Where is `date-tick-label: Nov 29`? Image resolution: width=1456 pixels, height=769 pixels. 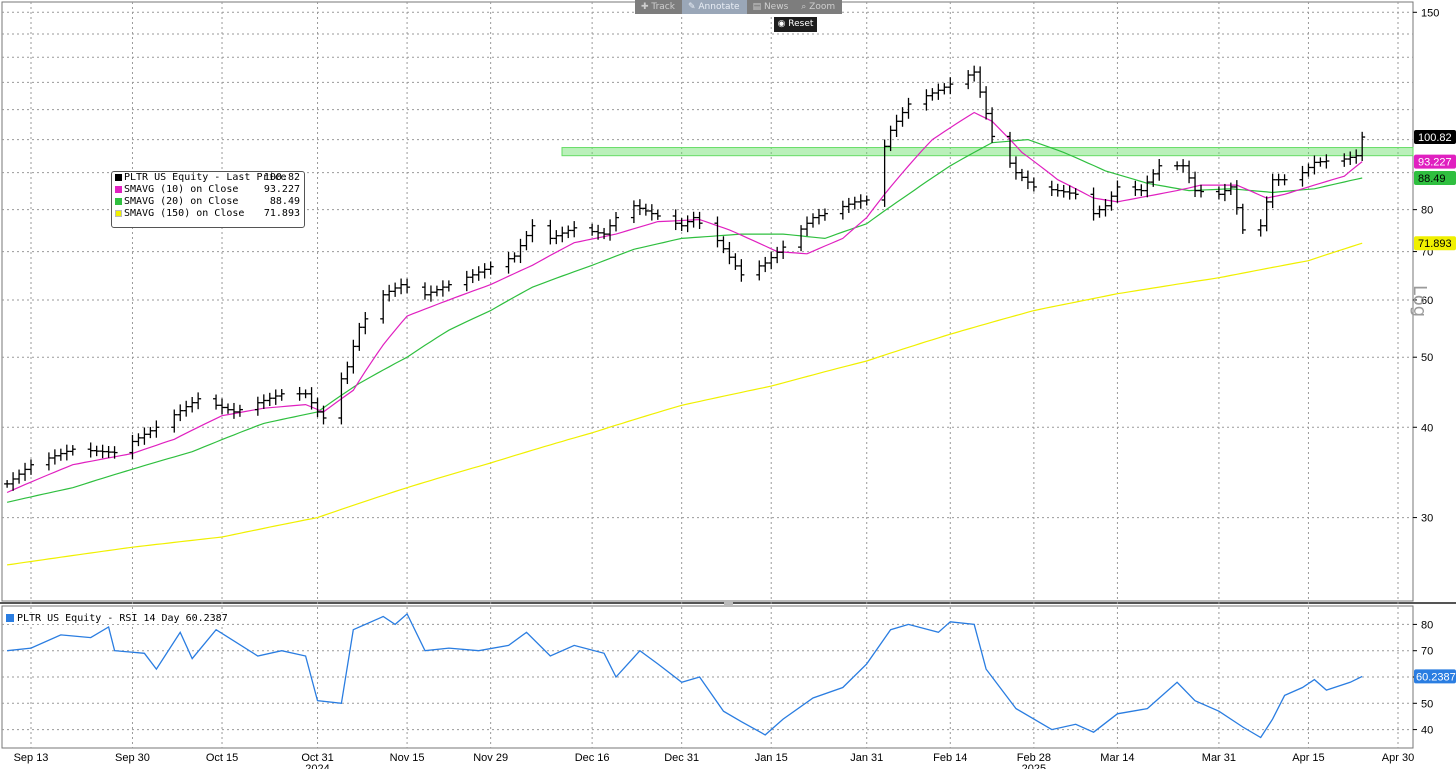
date-tick-label: Nov 29 is located at coordinates (490, 758).